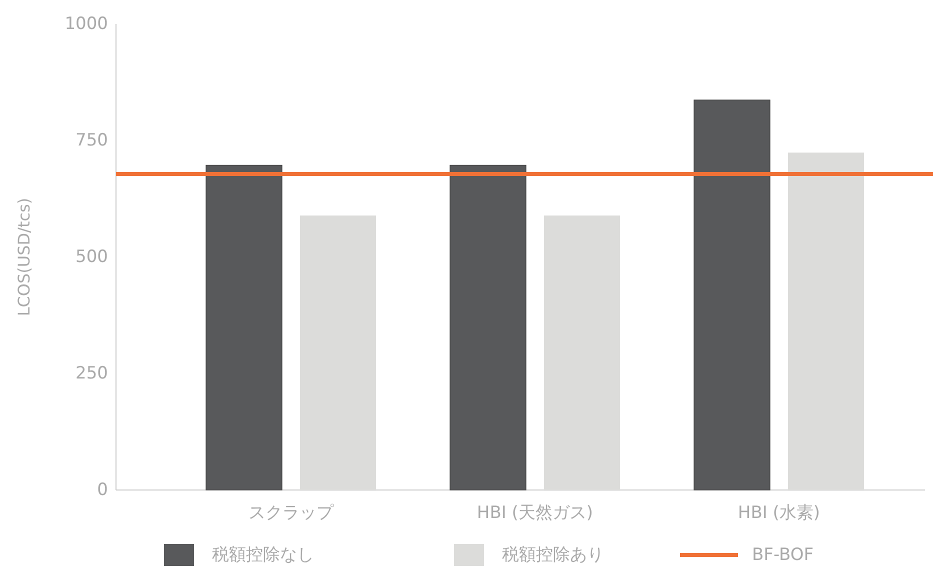 This screenshot has height=585, width=933. I want to click on legend-label: BF-BOF, so click(783, 555).